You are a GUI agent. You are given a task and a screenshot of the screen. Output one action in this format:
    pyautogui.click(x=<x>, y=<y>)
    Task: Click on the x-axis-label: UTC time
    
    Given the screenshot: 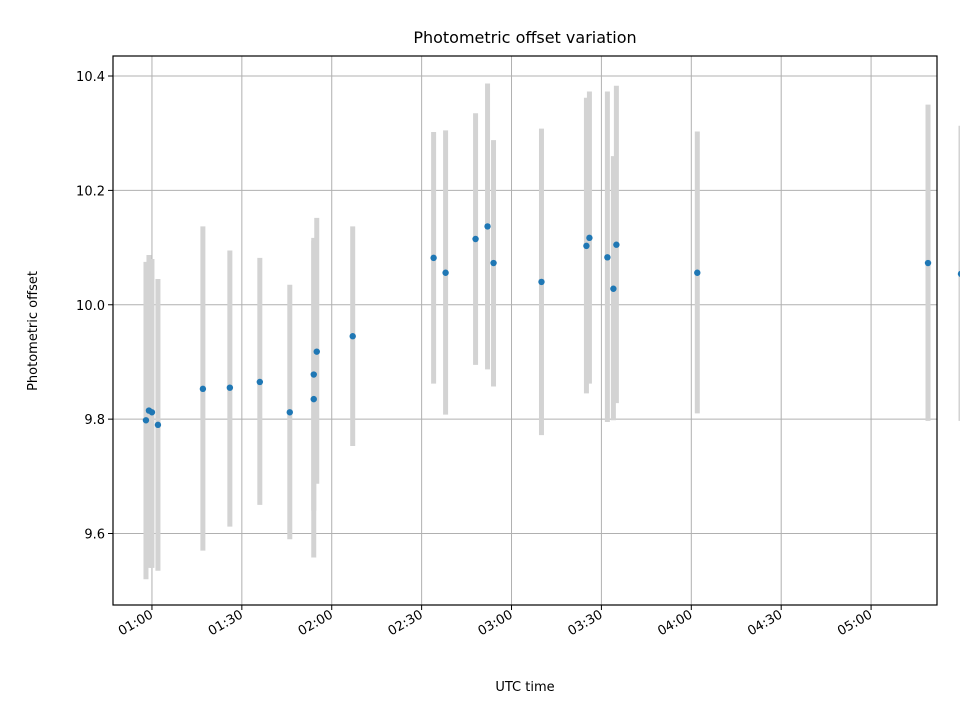 What is the action you would take?
    pyautogui.click(x=524, y=687)
    